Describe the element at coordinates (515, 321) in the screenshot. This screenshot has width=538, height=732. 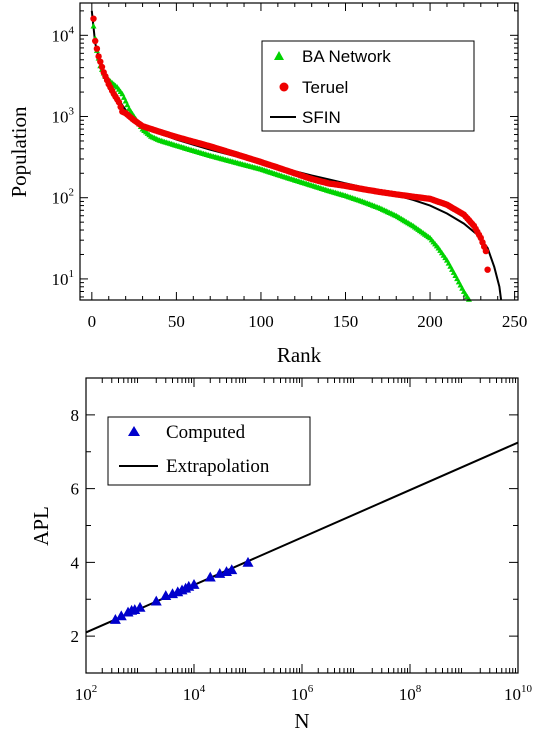
I see `top-x-tick-label: 250` at that location.